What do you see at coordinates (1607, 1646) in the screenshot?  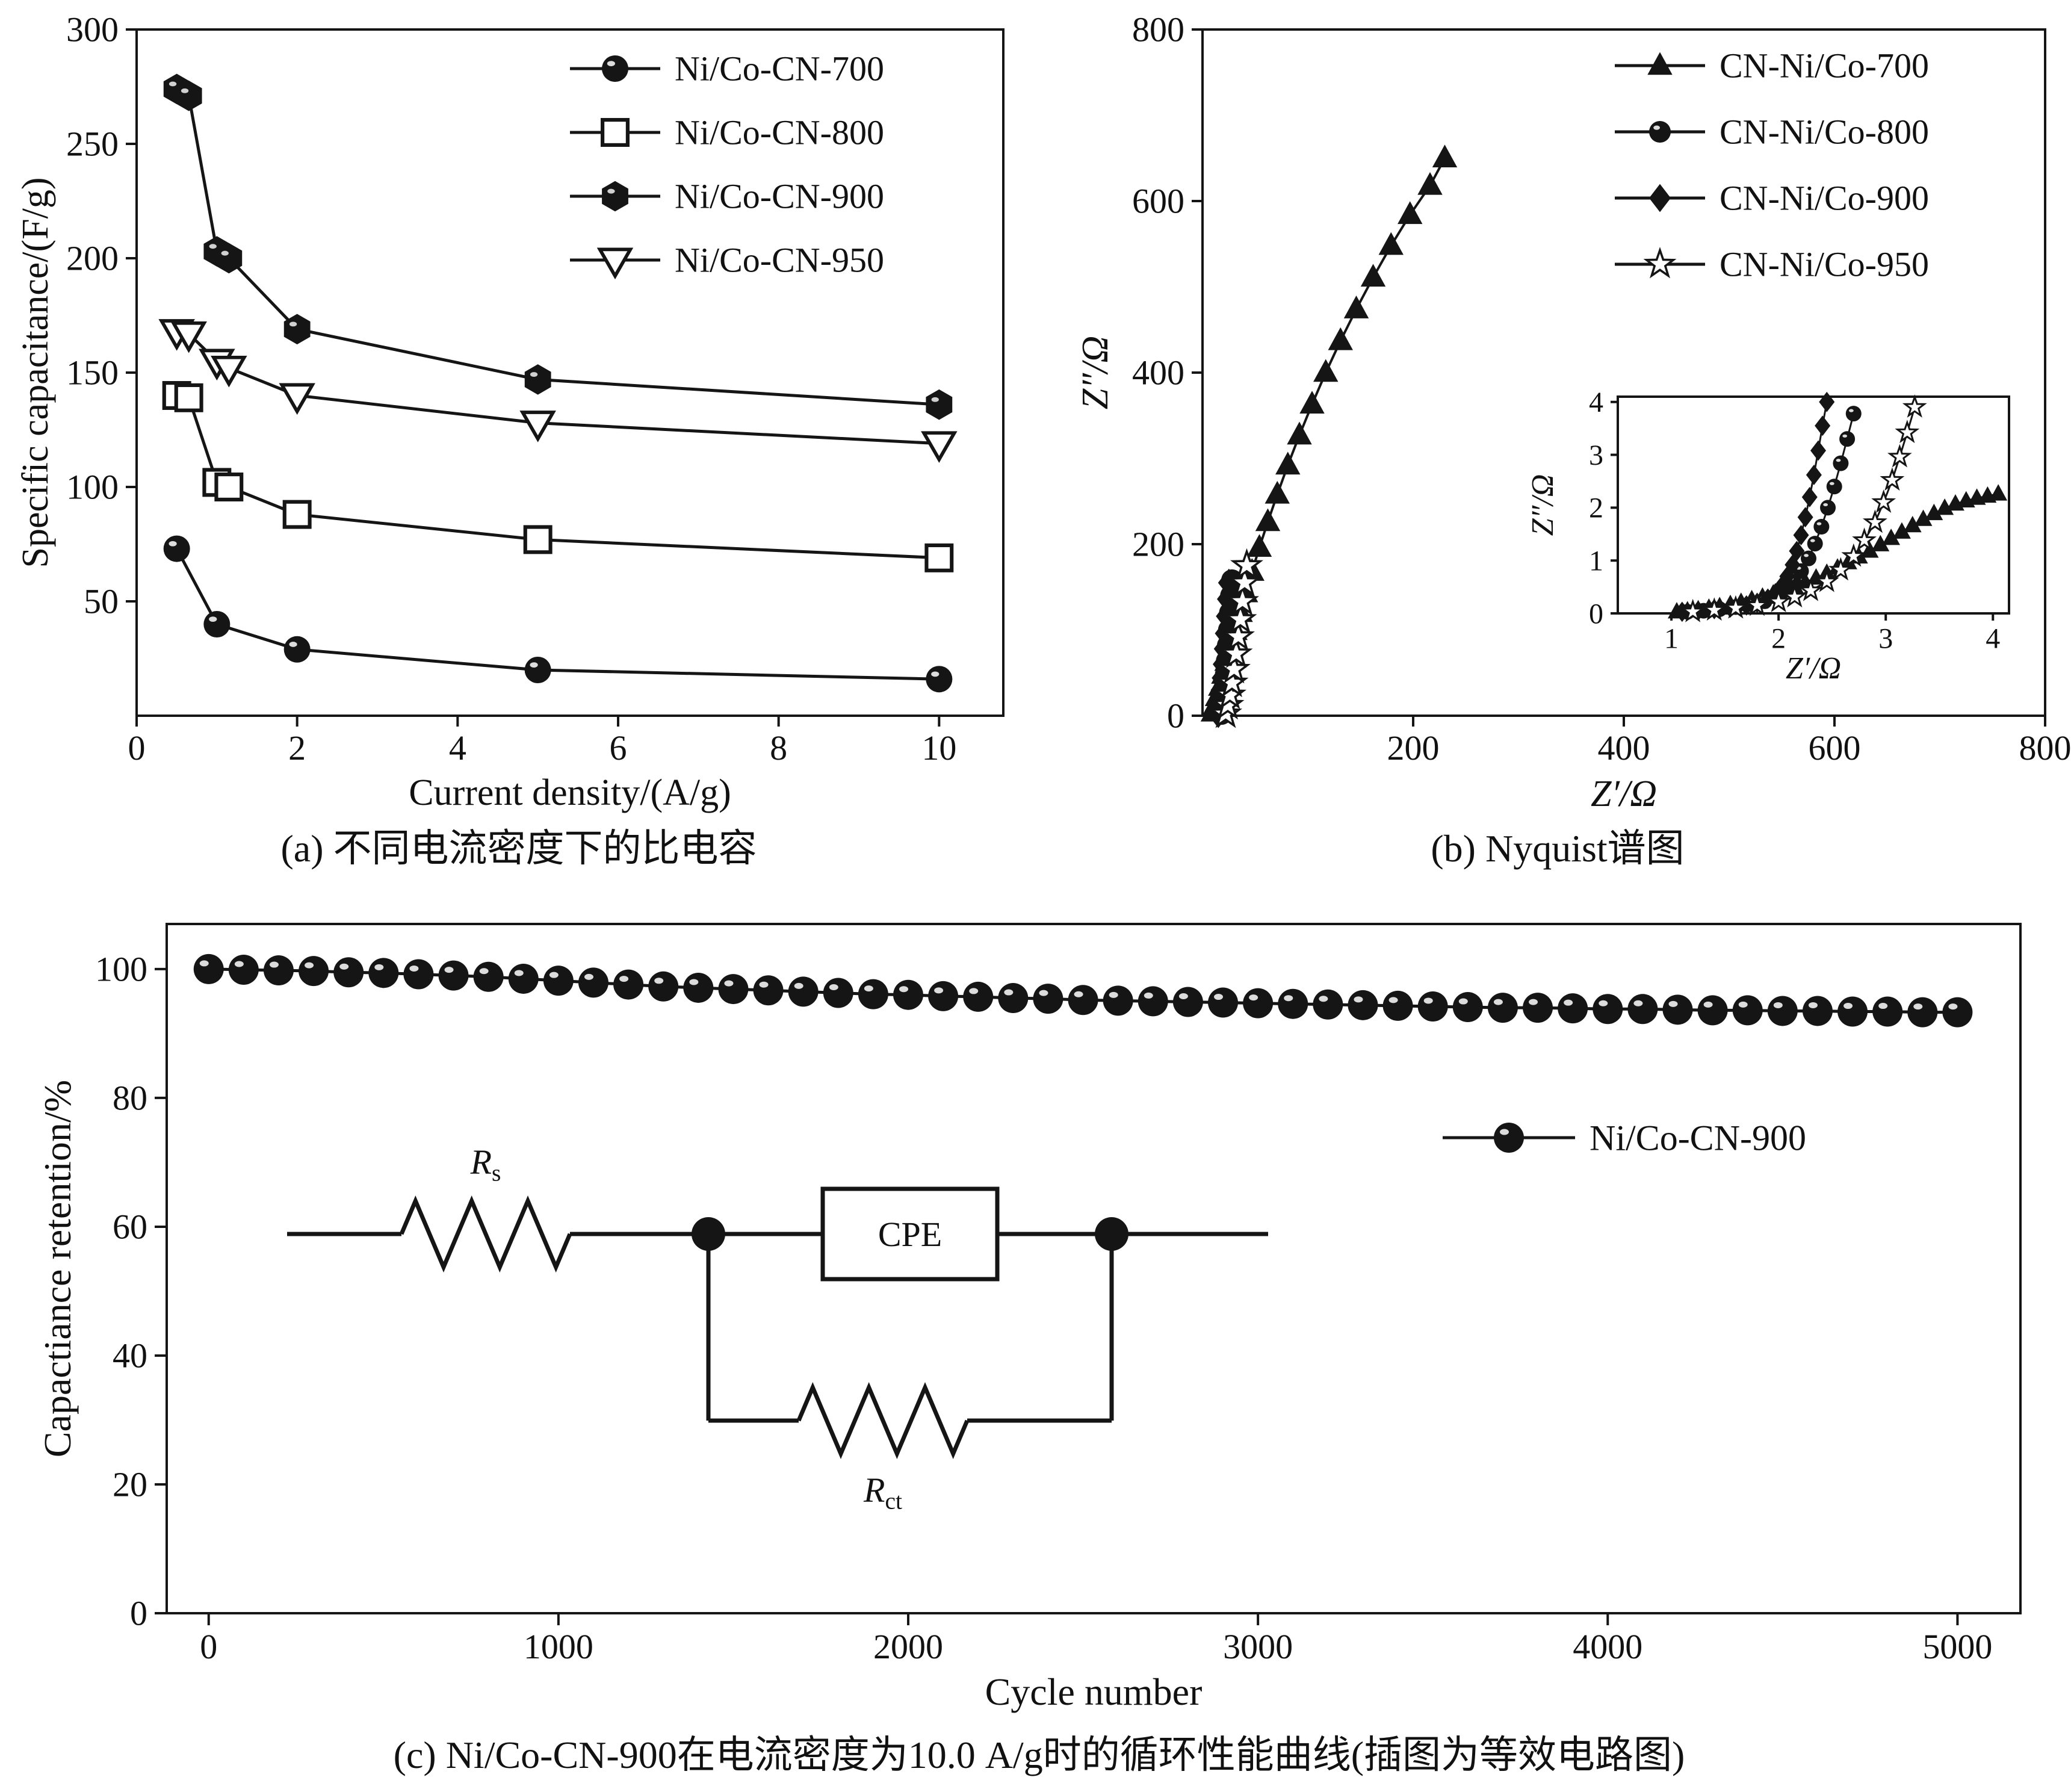 I see `svg-text: 4000` at bounding box center [1607, 1646].